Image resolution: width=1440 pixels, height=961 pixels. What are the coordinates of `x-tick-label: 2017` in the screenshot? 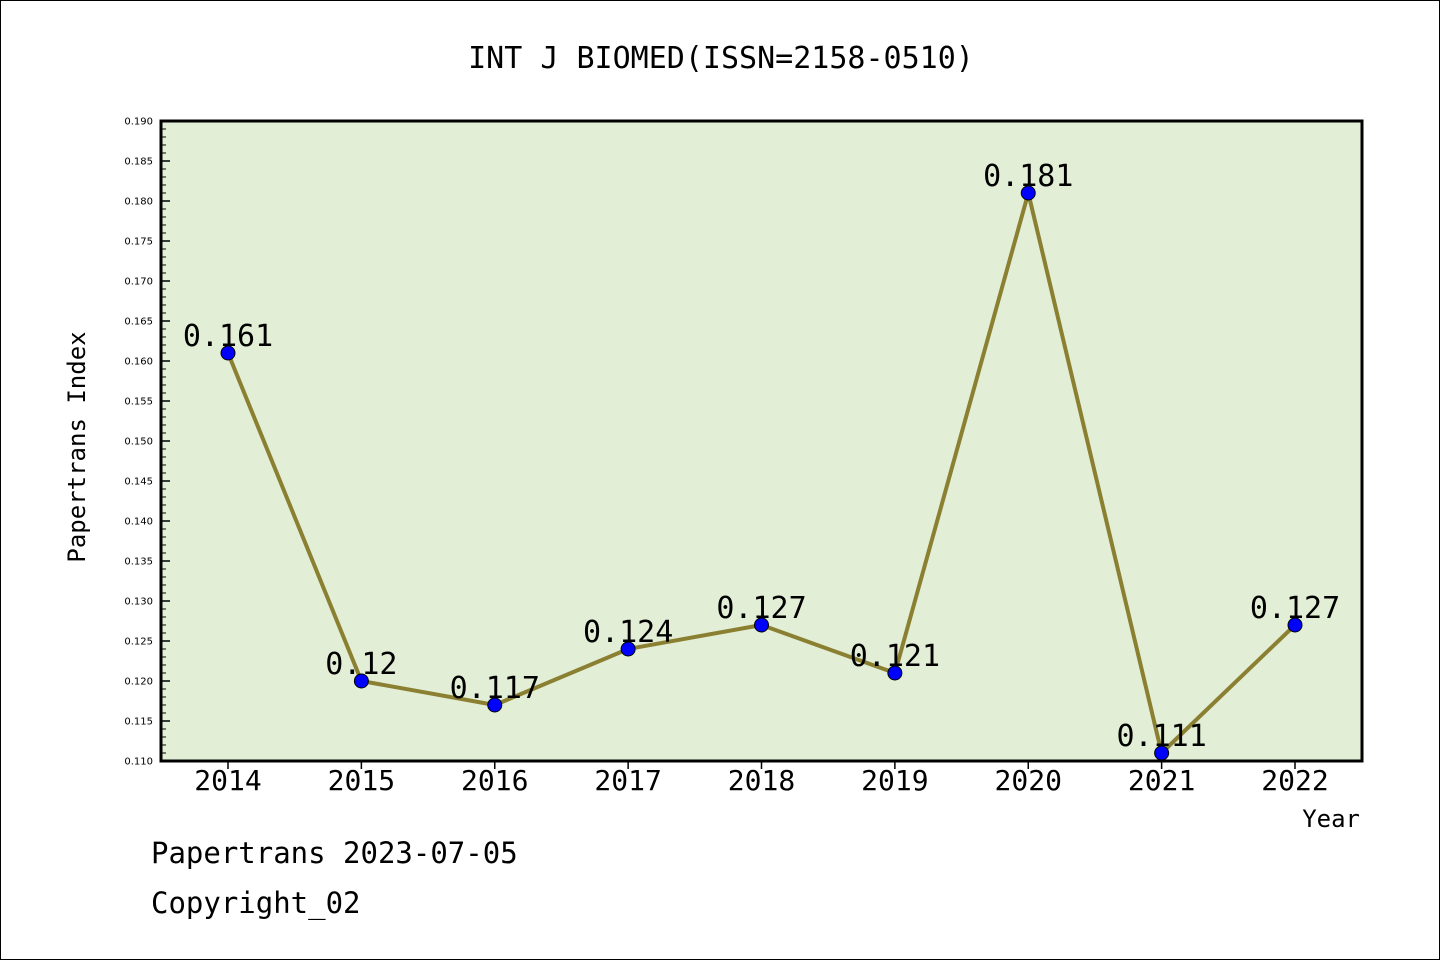 It's located at (627, 780).